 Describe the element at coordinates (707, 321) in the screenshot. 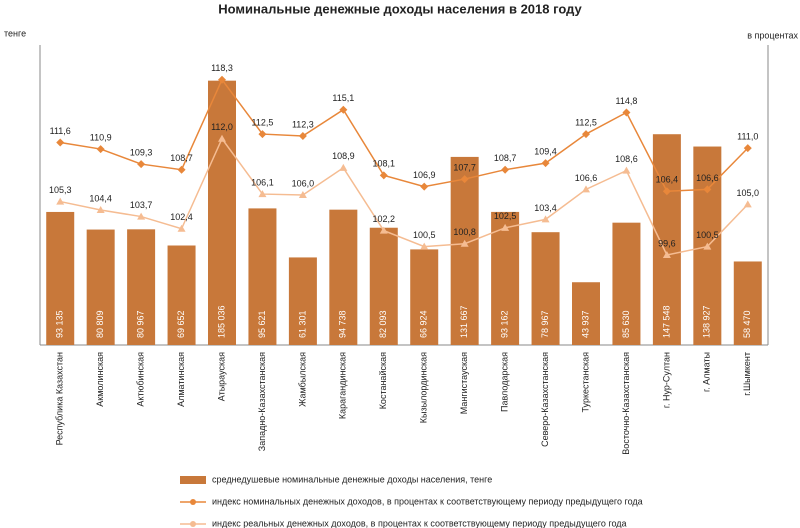

I see `bar-value-label: 138 927` at that location.